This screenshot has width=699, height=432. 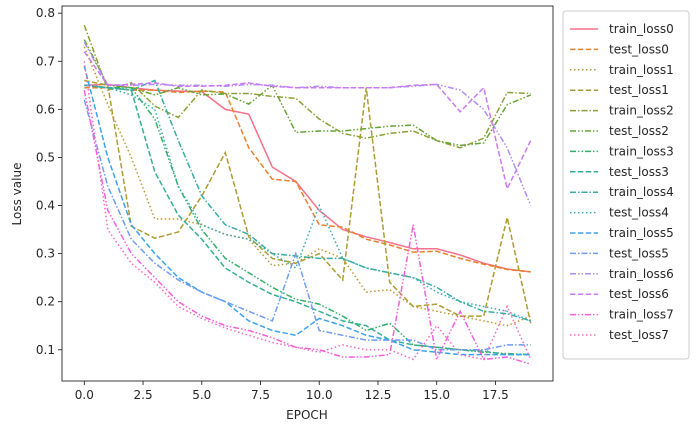 What do you see at coordinates (639, 90) in the screenshot?
I see `legend-label-test_loss1: test_loss1` at bounding box center [639, 90].